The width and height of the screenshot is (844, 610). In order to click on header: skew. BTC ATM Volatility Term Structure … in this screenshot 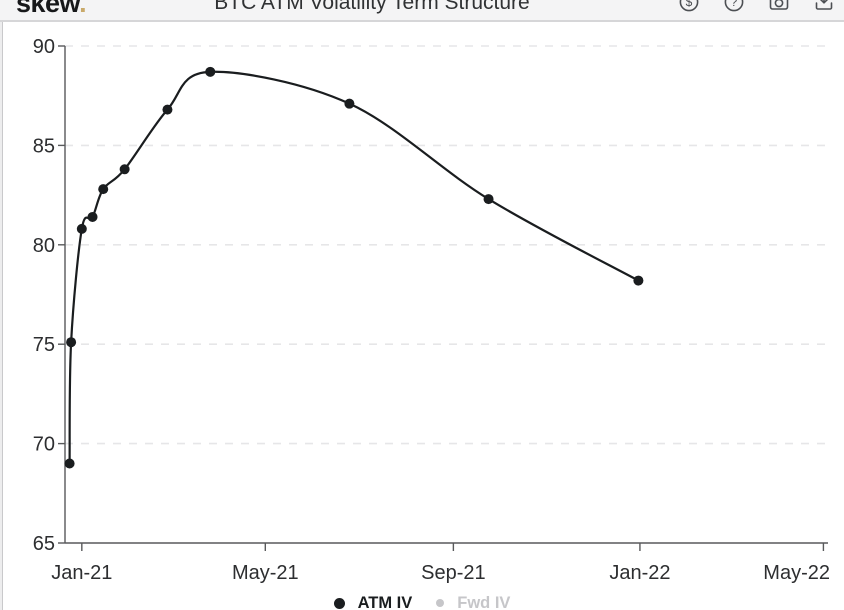, I will do `click(422, 11)`.